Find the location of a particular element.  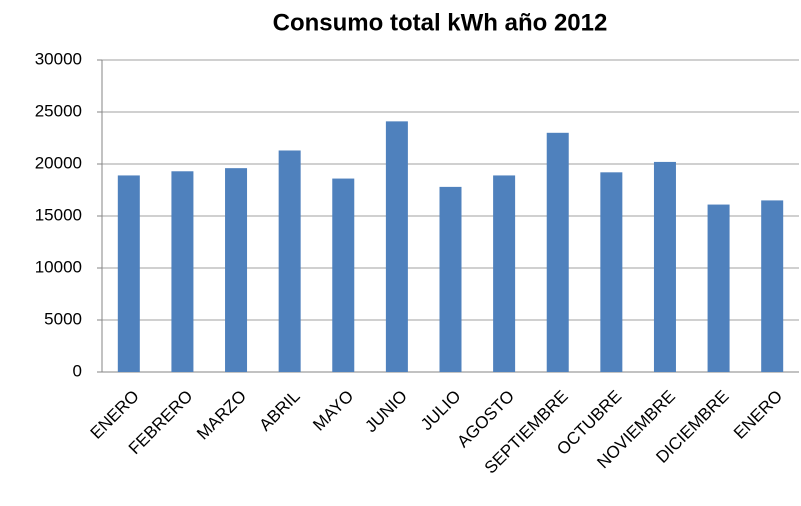

y-tick-label: 5000 is located at coordinates (63, 318).